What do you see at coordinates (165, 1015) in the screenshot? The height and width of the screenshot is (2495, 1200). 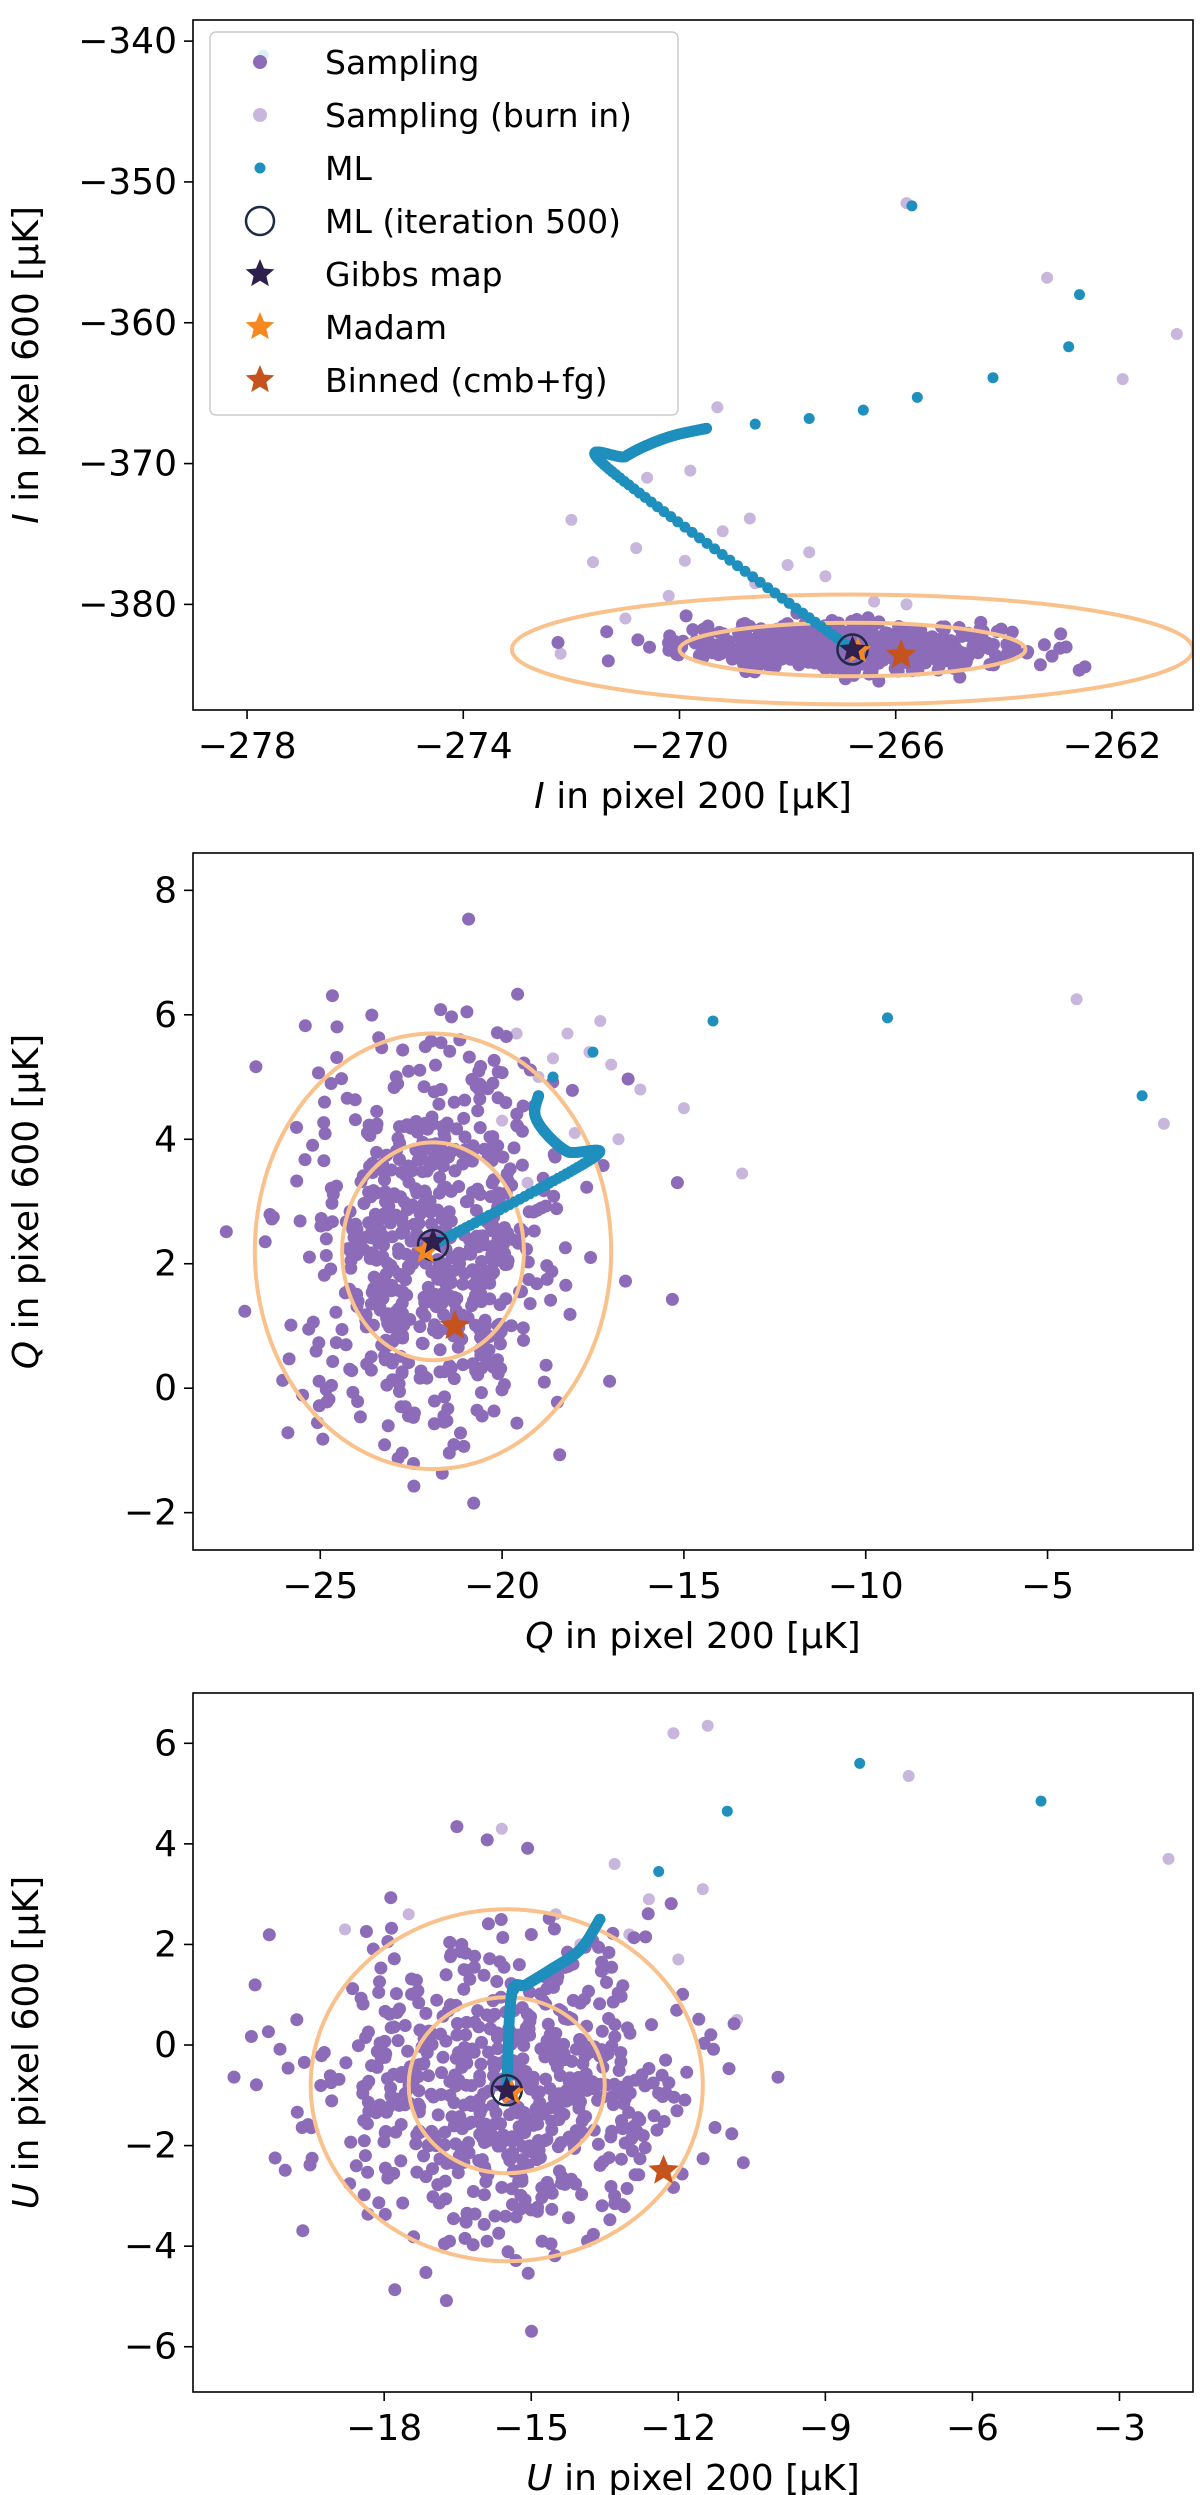 I see `y-tick-label: 6` at bounding box center [165, 1015].